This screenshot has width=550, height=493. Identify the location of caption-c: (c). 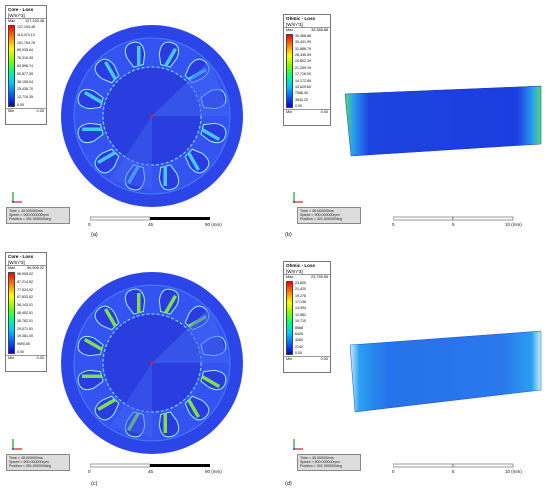
(94, 484).